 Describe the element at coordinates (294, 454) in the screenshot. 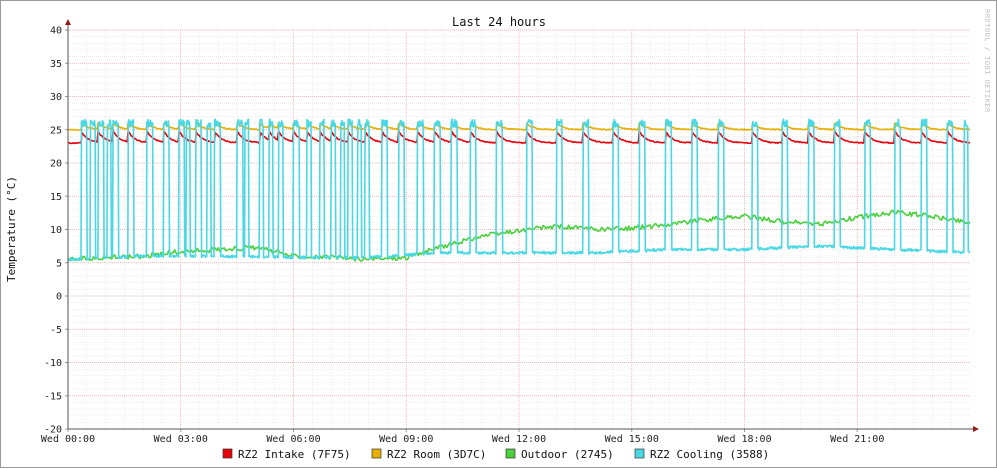

I see `legend-label: RZ2 Intake (7F75)` at that location.